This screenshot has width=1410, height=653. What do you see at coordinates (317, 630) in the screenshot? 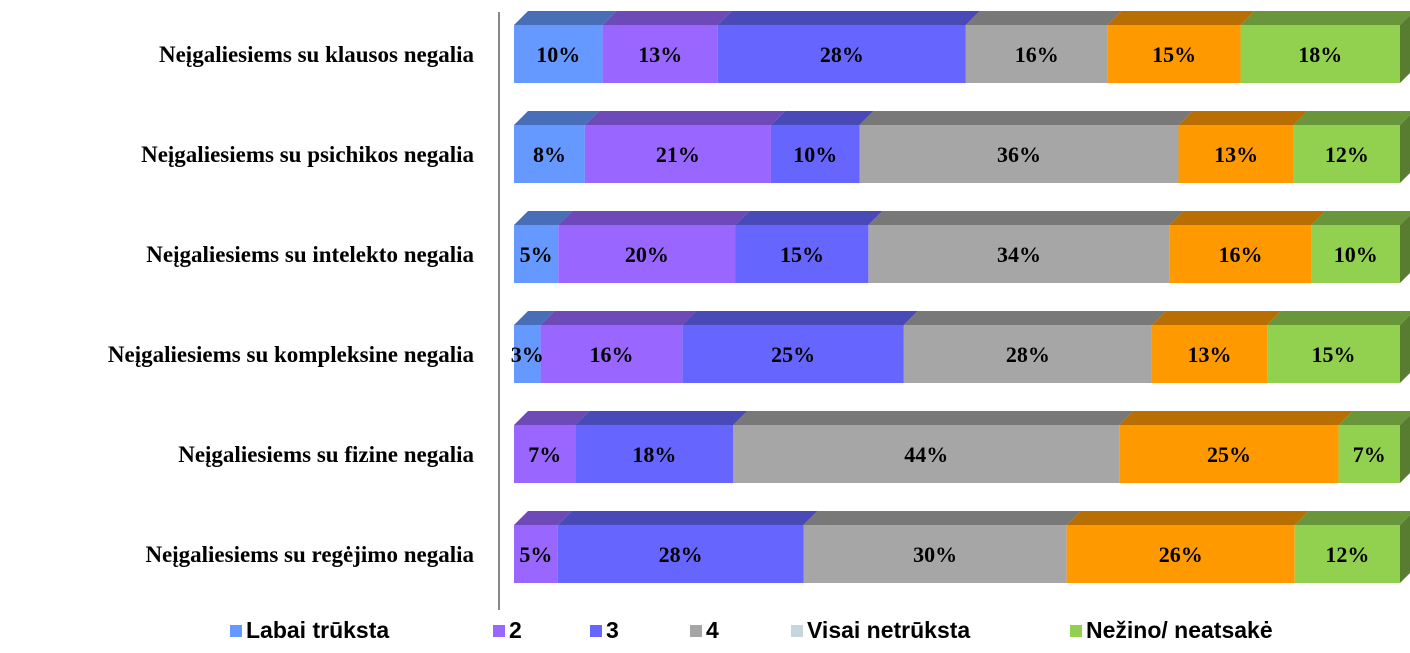
I see `legend-label: Labai trūksta` at bounding box center [317, 630].